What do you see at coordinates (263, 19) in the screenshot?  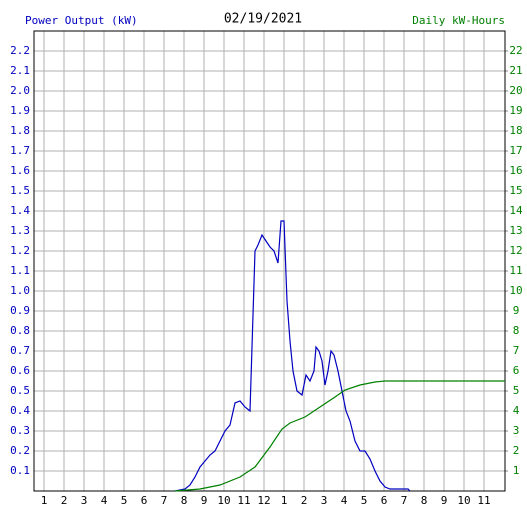 I see `chart-title: 02/19/2021` at bounding box center [263, 19].